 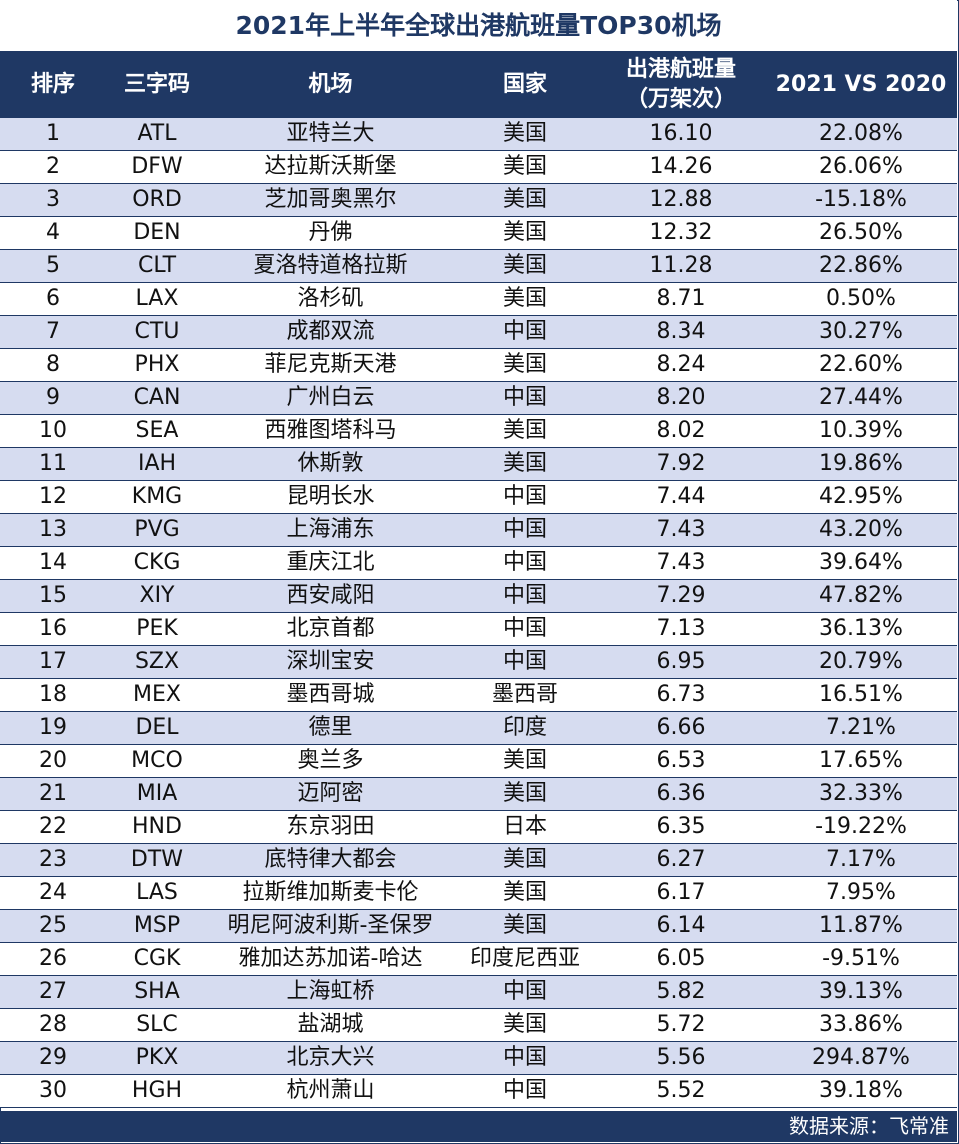 What do you see at coordinates (157, 1057) in the screenshot?
I see `cell-code: PKX` at bounding box center [157, 1057].